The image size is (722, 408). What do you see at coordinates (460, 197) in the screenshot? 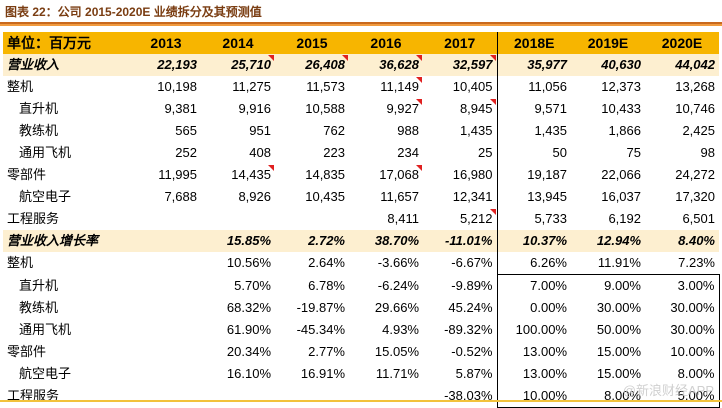
I see `table-cell: 12,341` at bounding box center [460, 197].